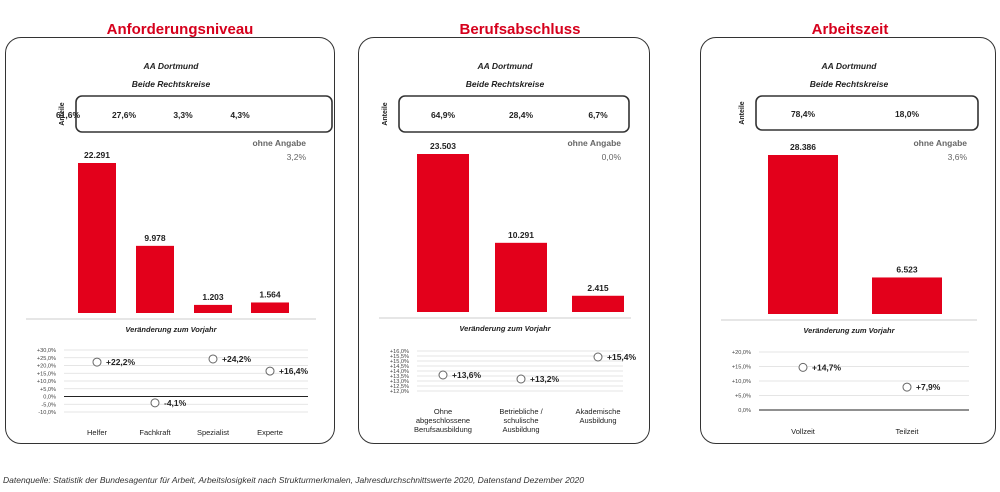  What do you see at coordinates (399, 367) in the screenshot?
I see `change-tick-label: +14,5%` at bounding box center [399, 367].